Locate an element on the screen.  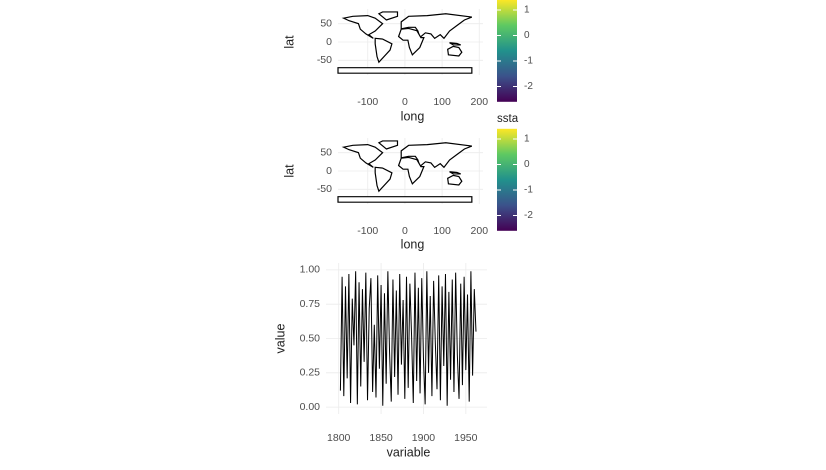
y-tick-label: 1.00 is located at coordinates (310, 270).